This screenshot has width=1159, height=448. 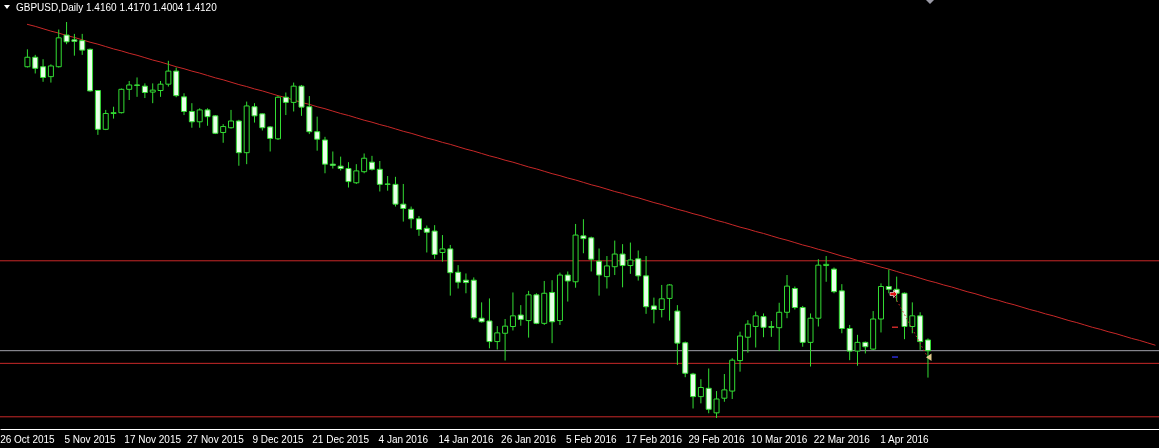 I want to click on x-tick-label: 26 Oct 2015, so click(x=28, y=439).